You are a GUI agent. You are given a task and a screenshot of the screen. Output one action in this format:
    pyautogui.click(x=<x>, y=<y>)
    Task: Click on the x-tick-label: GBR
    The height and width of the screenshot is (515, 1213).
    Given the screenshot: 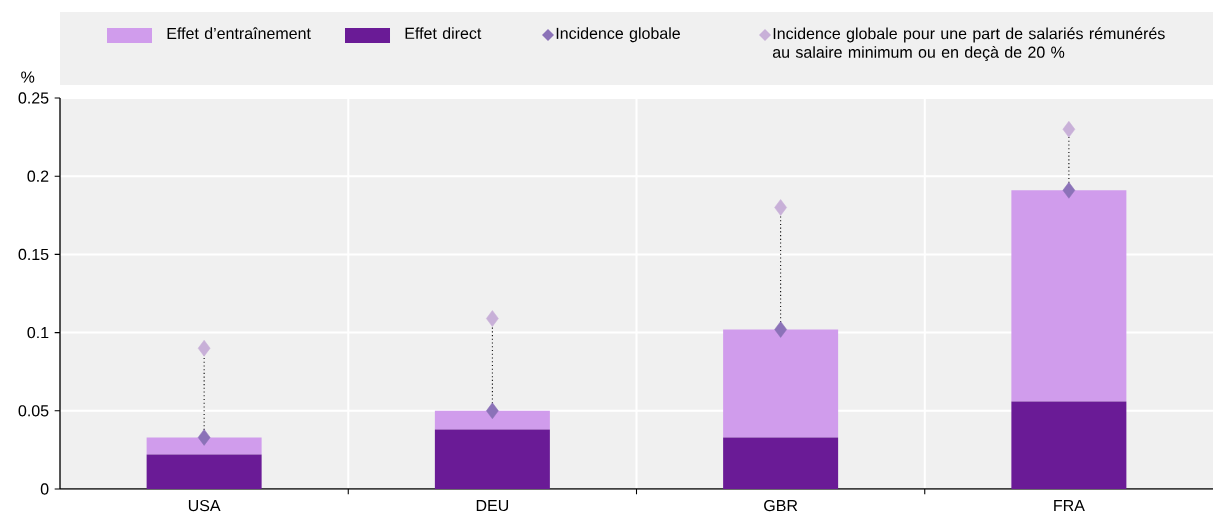 What is the action you would take?
    pyautogui.click(x=781, y=505)
    